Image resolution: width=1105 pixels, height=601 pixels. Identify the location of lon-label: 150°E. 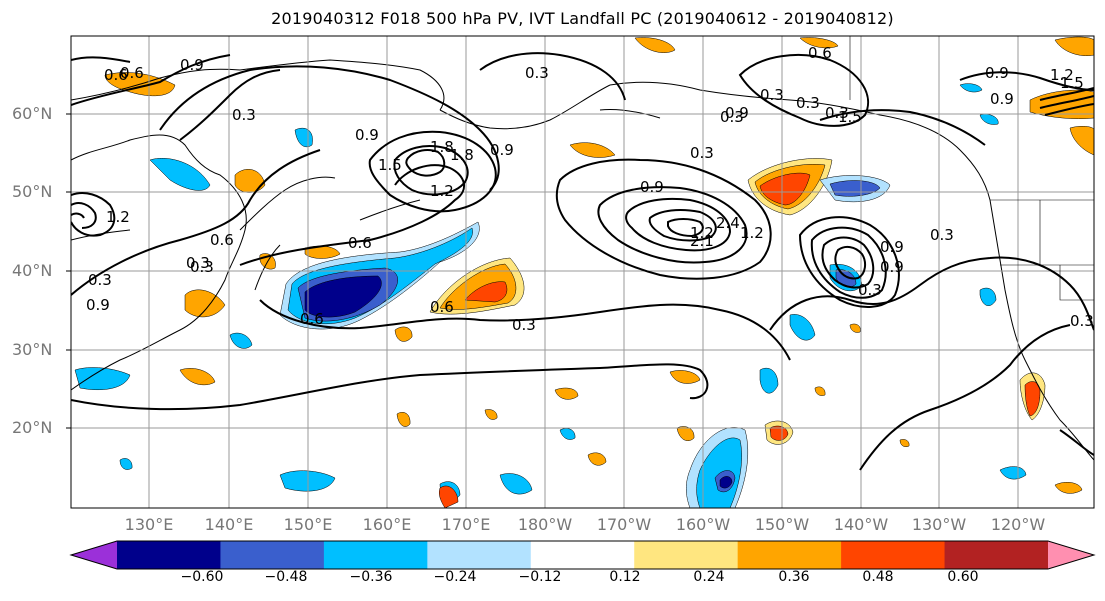
(308, 524).